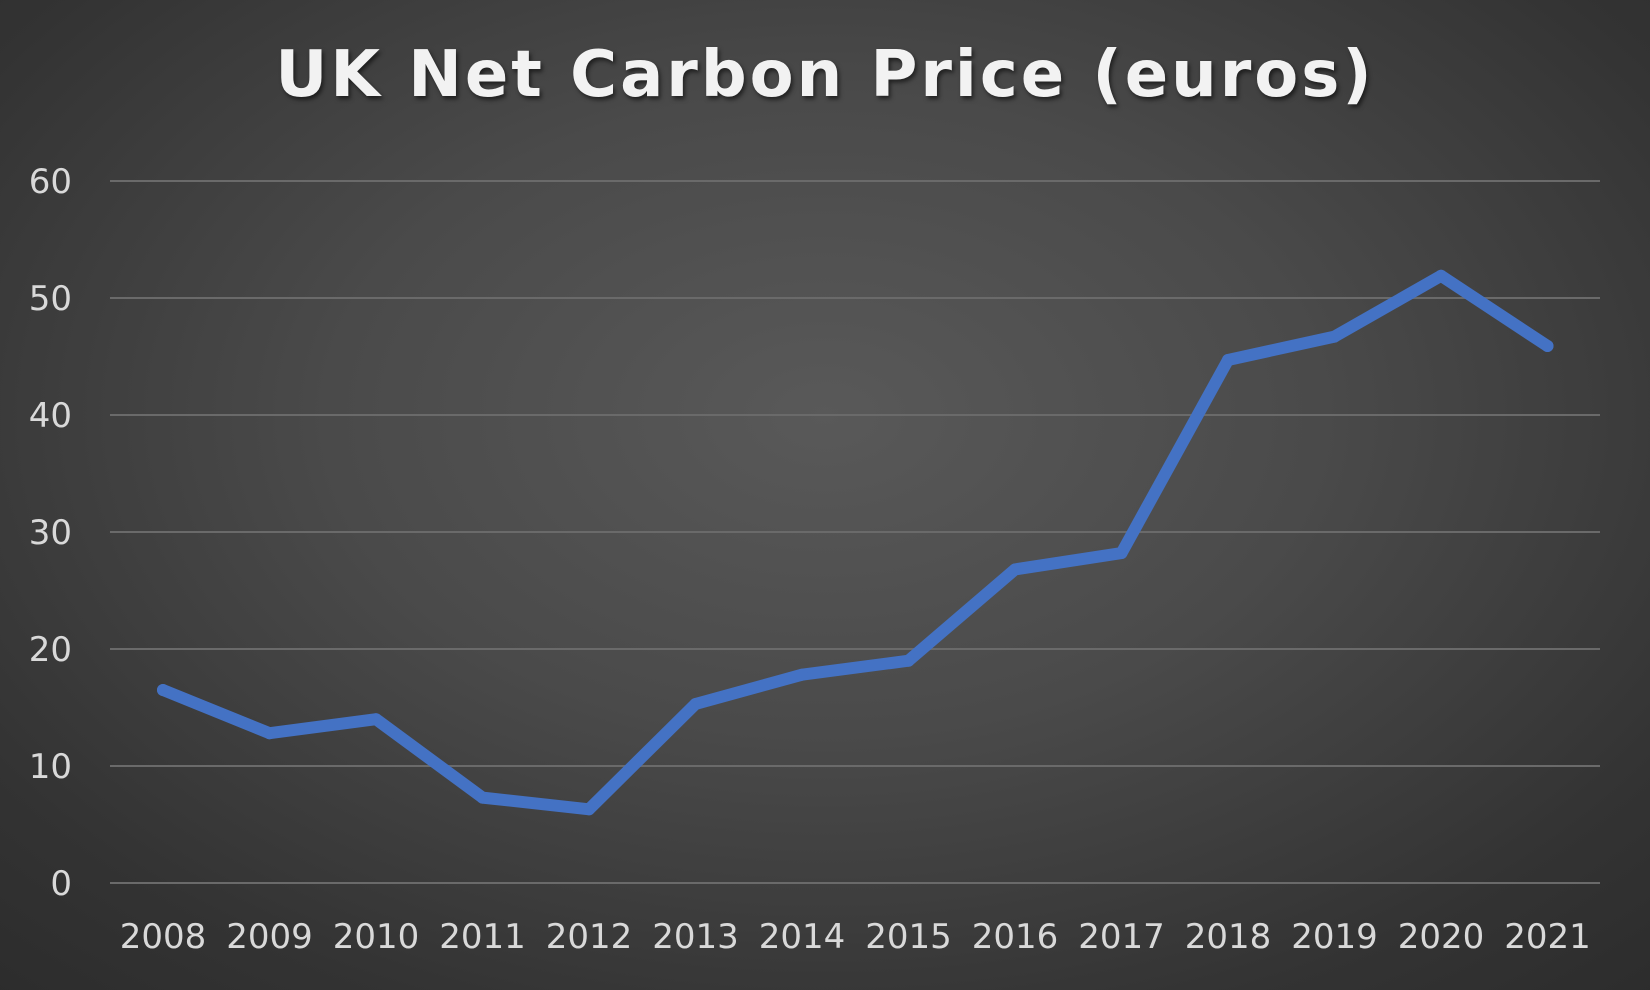 The width and height of the screenshot is (1650, 990). Describe the element at coordinates (1441, 937) in the screenshot. I see `x-tick-label: 2020` at that location.